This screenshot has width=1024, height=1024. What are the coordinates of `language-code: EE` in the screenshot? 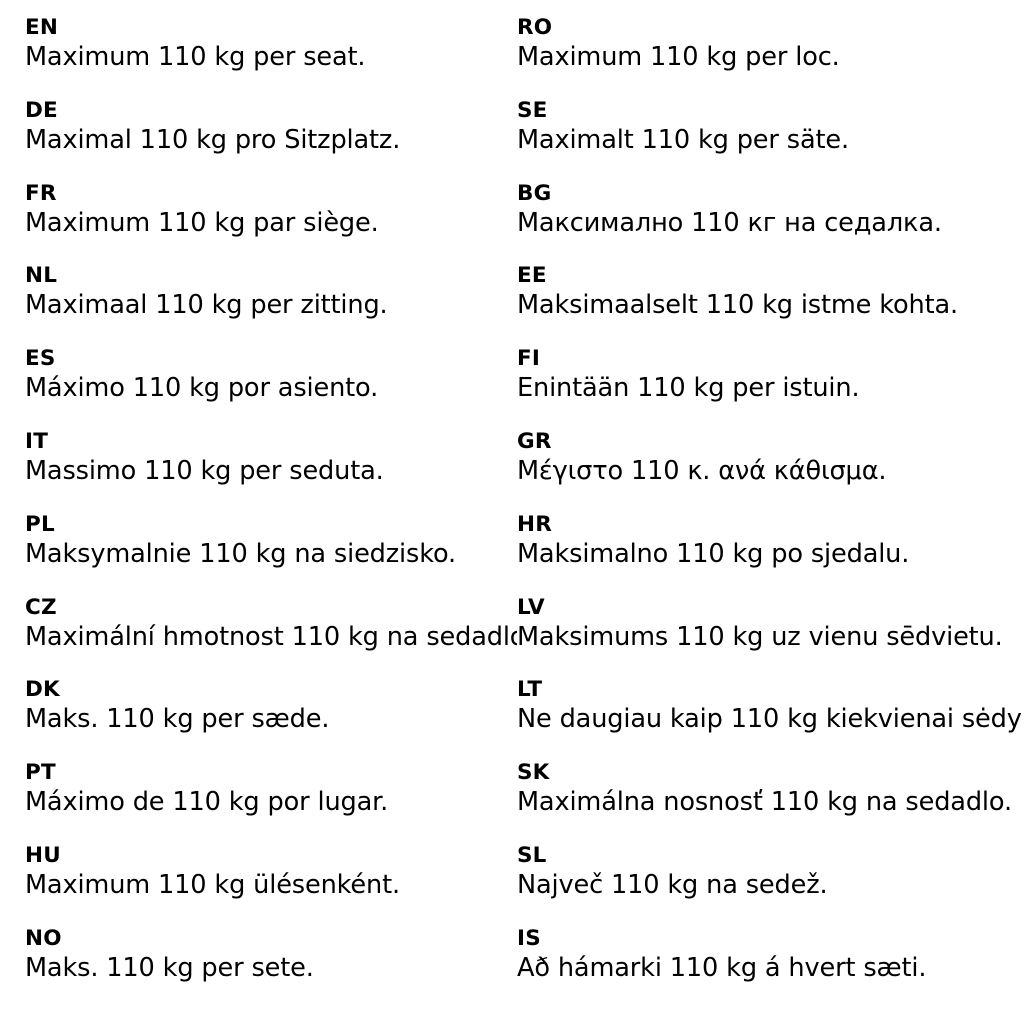 It's located at (532, 276).